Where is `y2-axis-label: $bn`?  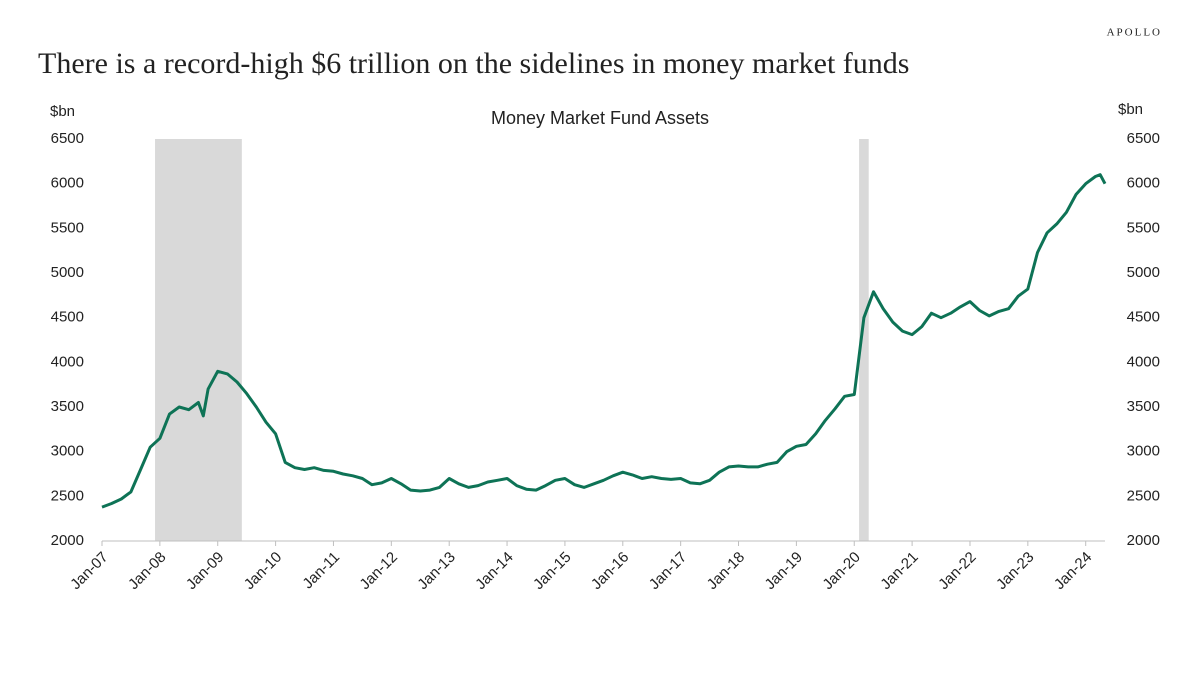 y2-axis-label: $bn is located at coordinates (1130, 109).